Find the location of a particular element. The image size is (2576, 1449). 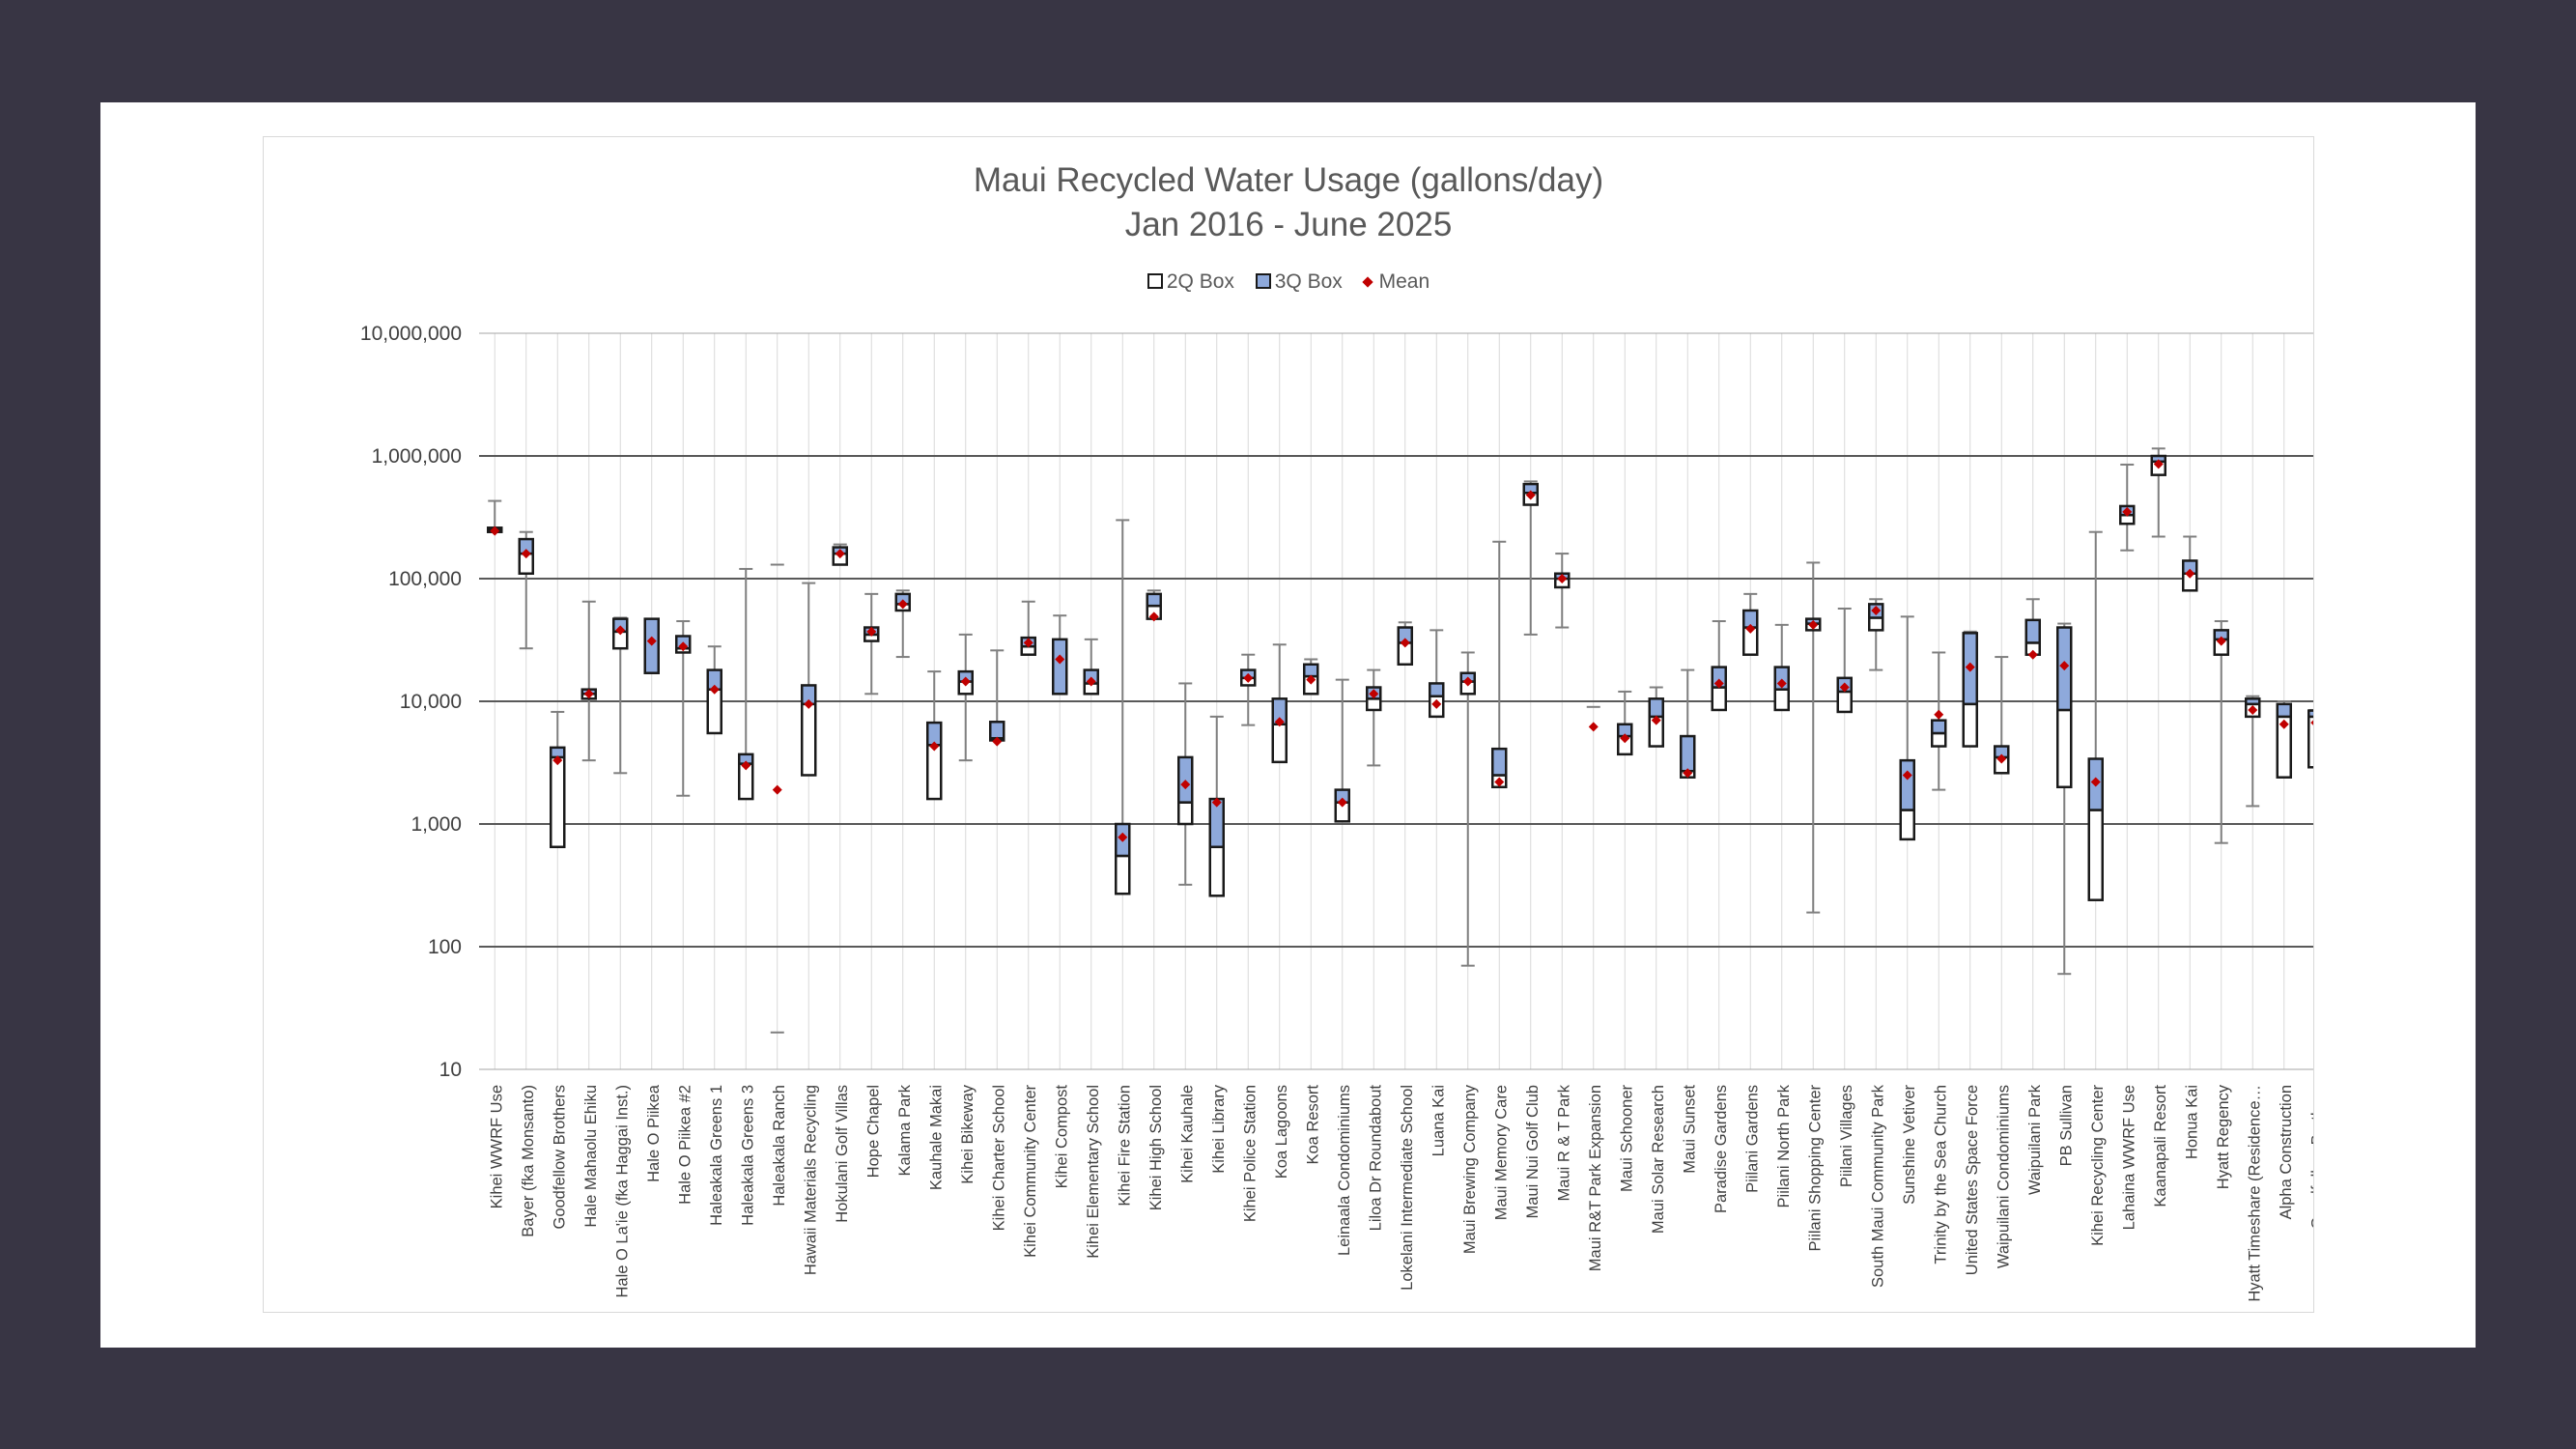

x-tick-label: Kihei Charter School is located at coordinates (998, 1158).